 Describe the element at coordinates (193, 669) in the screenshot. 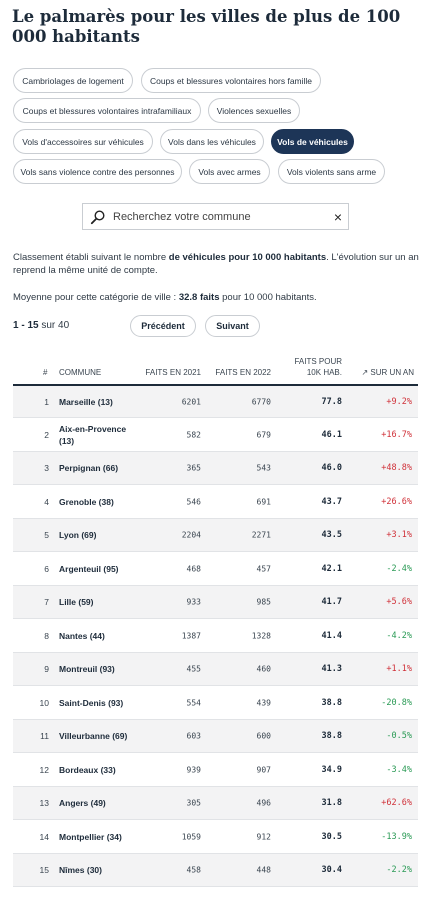

I see `row-facts-2021: 455` at that location.